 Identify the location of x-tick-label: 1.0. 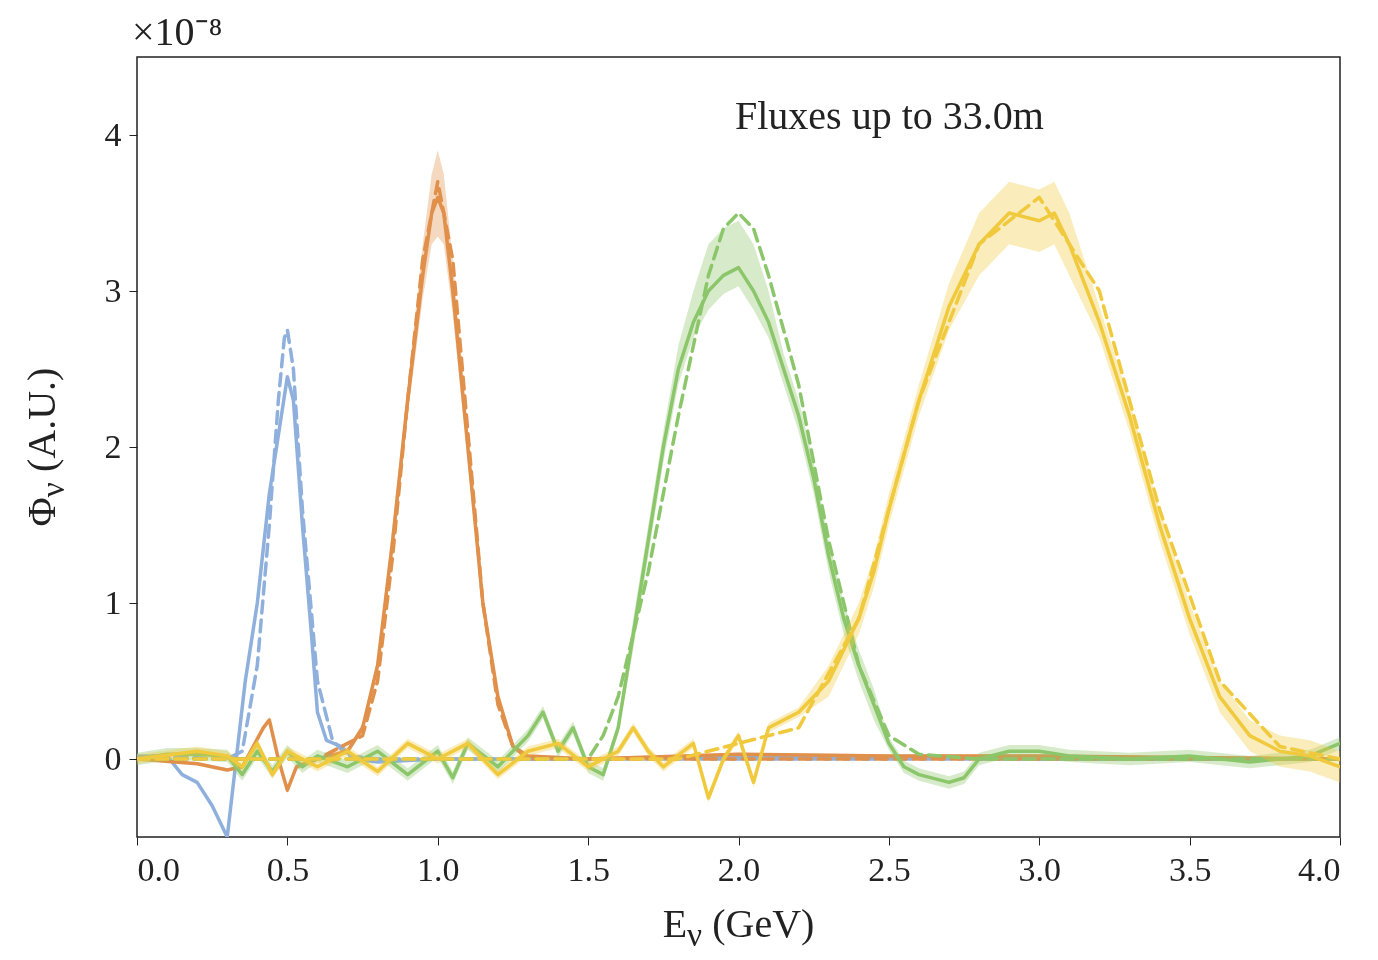
(438, 869).